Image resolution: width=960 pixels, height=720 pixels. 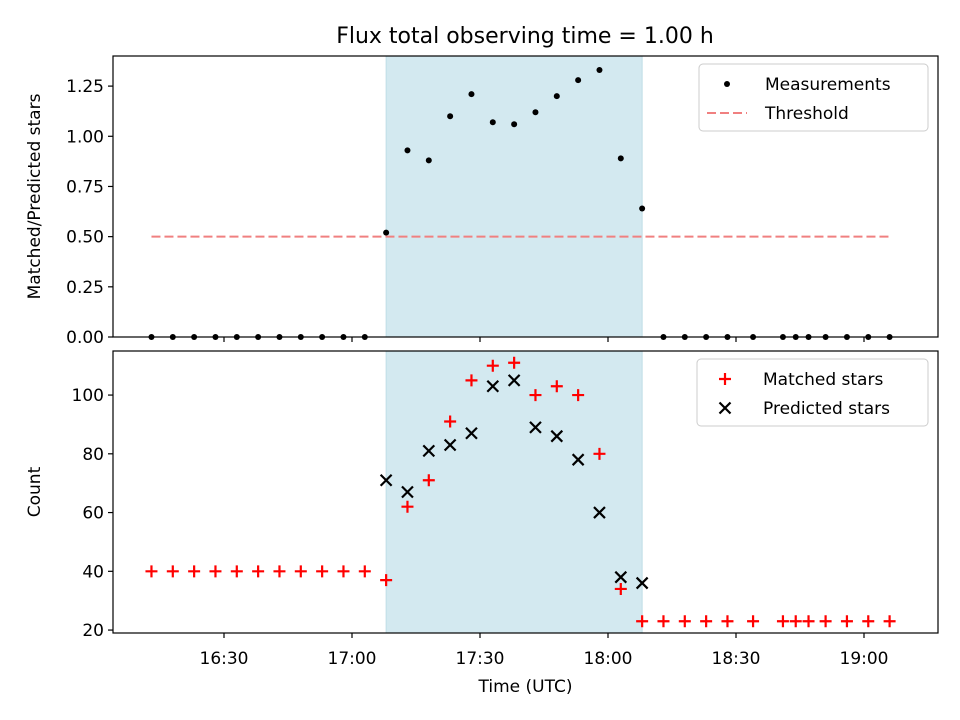 What do you see at coordinates (224, 659) in the screenshot?
I see `x-tick-label: 16:30` at bounding box center [224, 659].